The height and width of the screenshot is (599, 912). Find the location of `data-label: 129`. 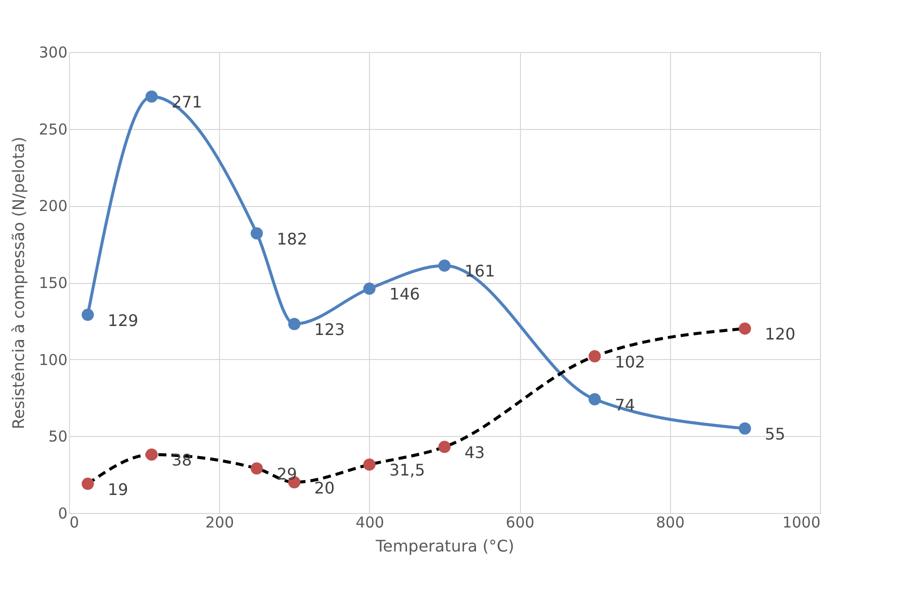

data-label: 129 is located at coordinates (123, 320).